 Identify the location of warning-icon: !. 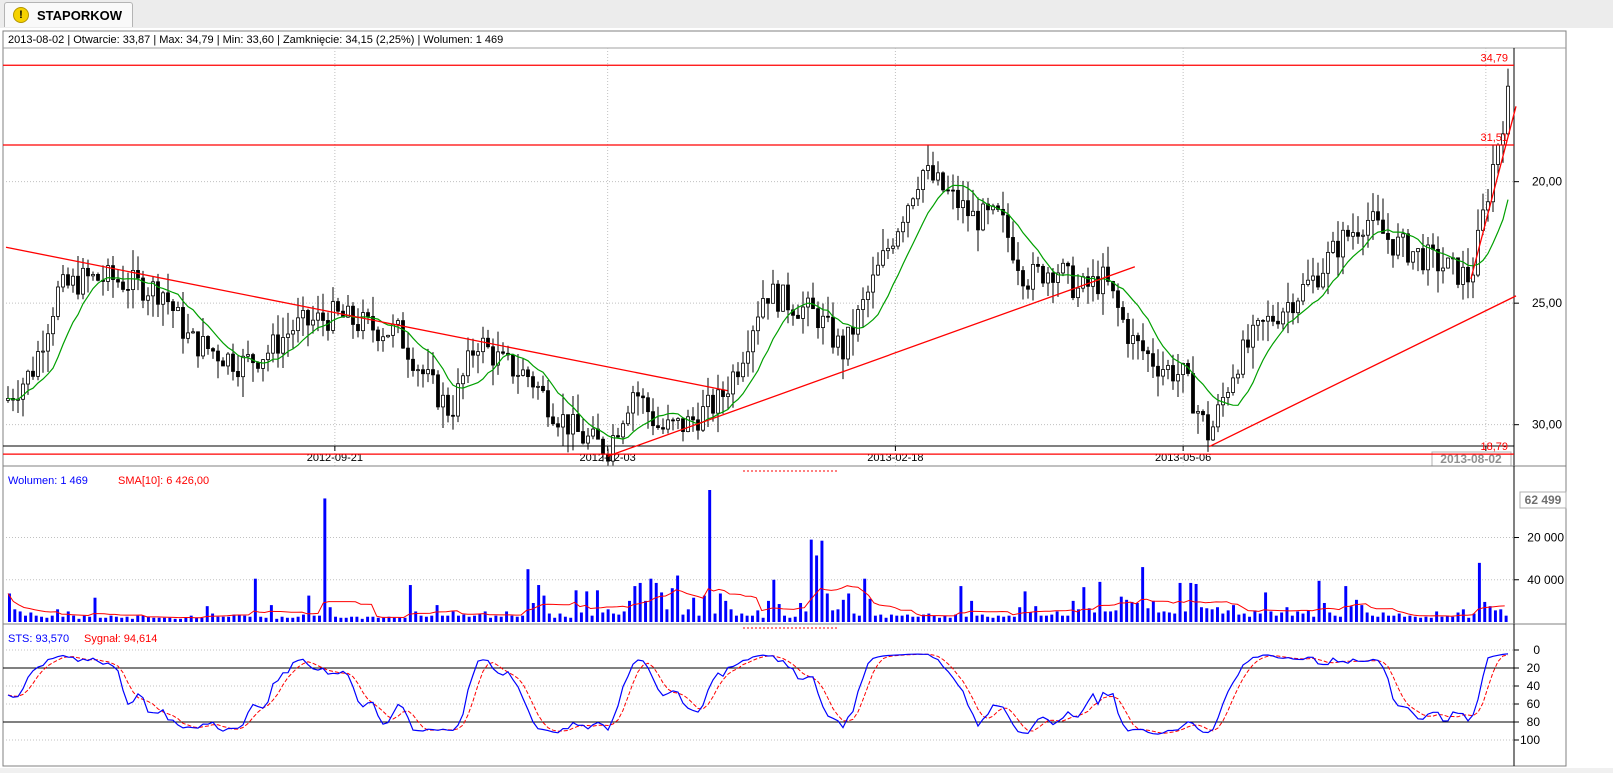
(21, 15).